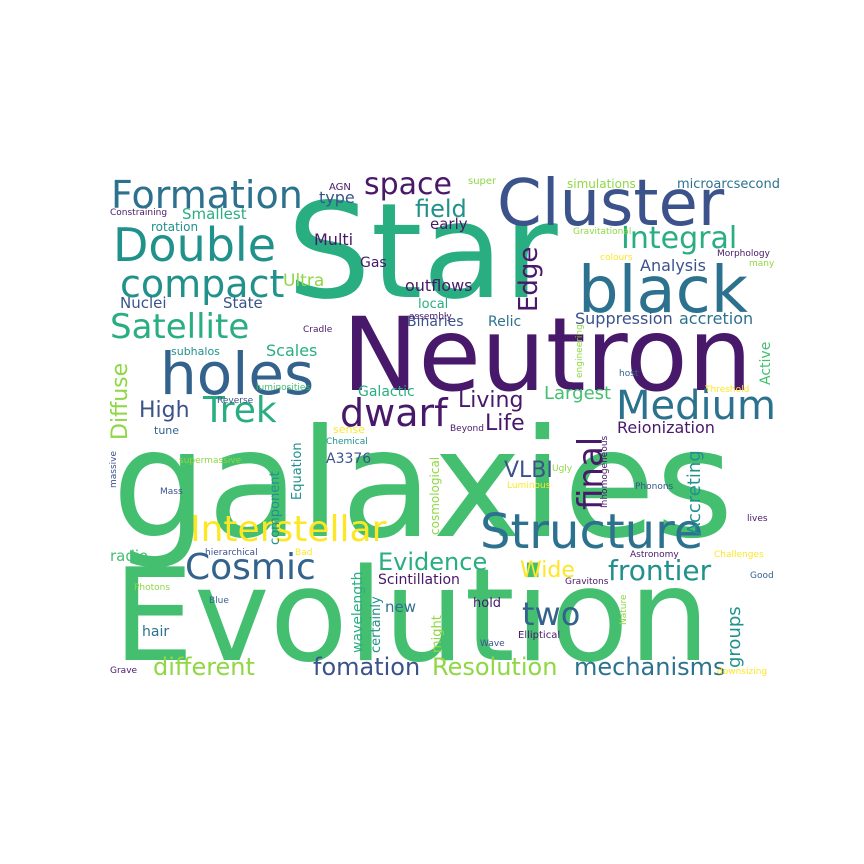  I want to click on word-rotation: rotation, so click(175, 227).